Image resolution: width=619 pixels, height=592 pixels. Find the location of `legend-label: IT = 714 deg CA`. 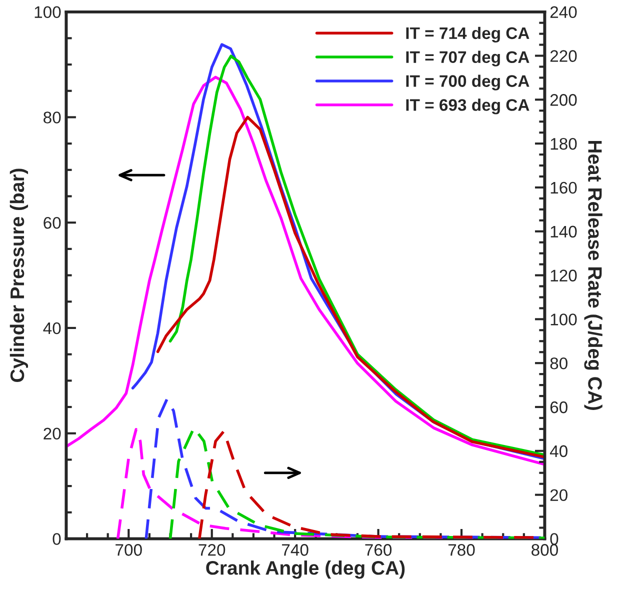

legend-label: IT = 714 deg CA is located at coordinates (468, 34).